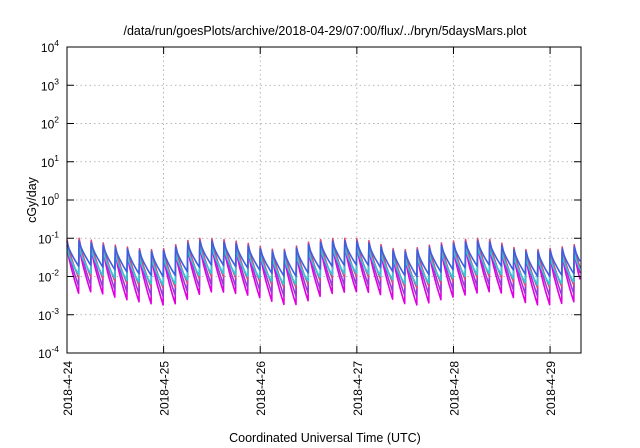  What do you see at coordinates (261, 388) in the screenshot?
I see `x-tick-label: 2018-4-26` at bounding box center [261, 388].